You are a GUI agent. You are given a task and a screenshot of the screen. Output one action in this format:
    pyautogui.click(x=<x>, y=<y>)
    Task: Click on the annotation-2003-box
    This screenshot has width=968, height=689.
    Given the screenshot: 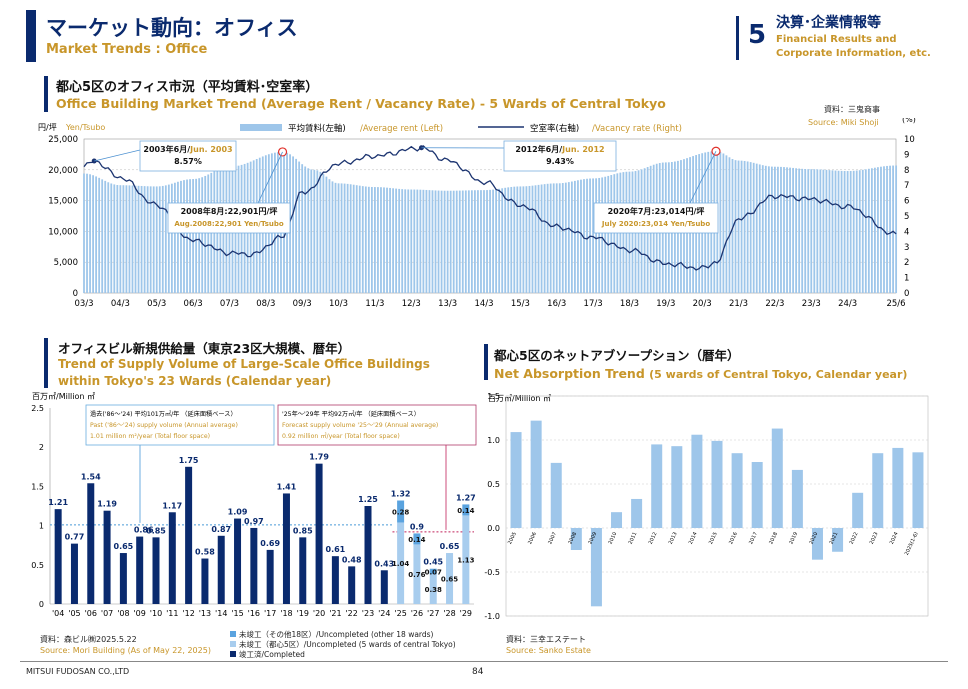 What is the action you would take?
    pyautogui.click(x=188, y=156)
    